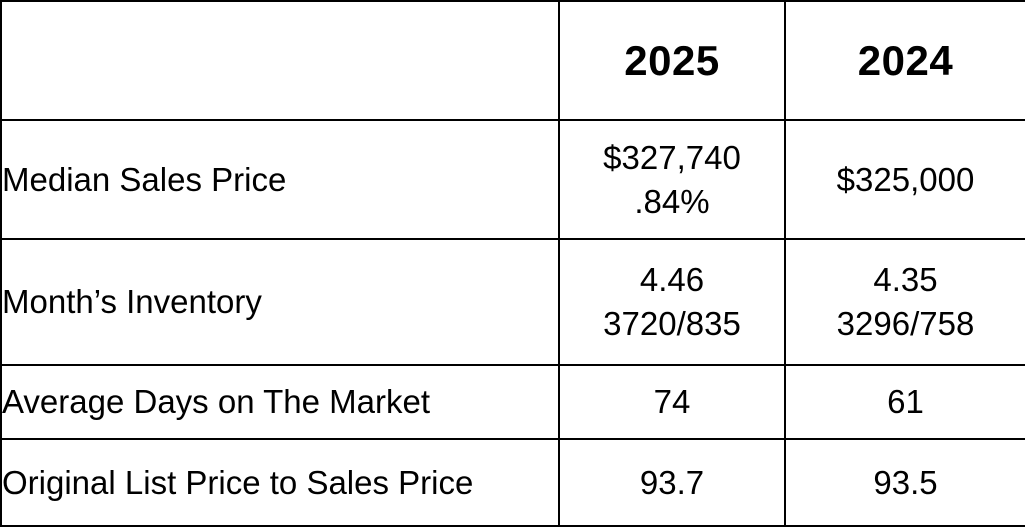 This screenshot has width=1025, height=527. What do you see at coordinates (904, 179) in the screenshot?
I see `median-sales-price-2024-value: $325,000` at bounding box center [904, 179].